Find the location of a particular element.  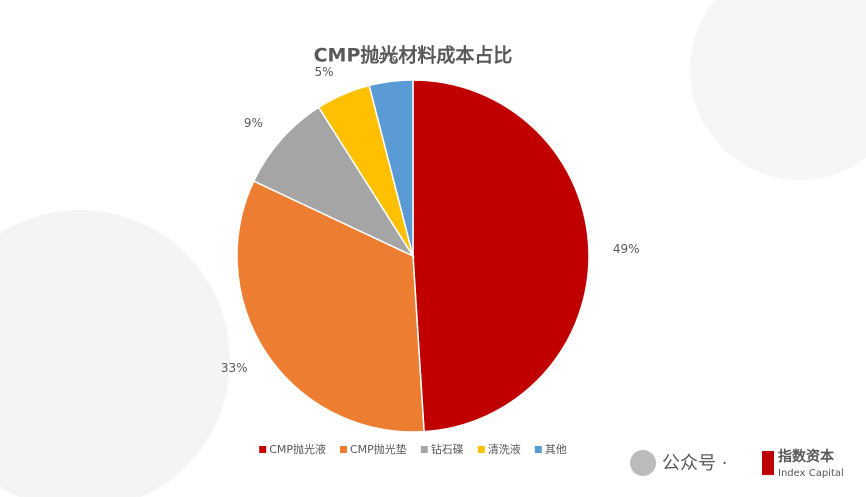

data-label: 9% is located at coordinates (253, 123).